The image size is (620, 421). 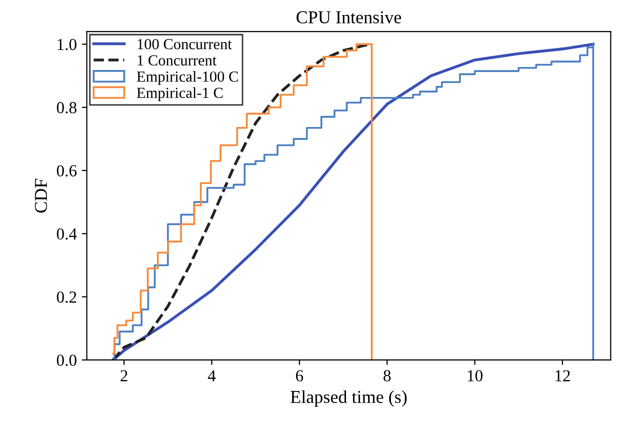 I want to click on y-tick-label: 0.0, so click(x=66, y=360).